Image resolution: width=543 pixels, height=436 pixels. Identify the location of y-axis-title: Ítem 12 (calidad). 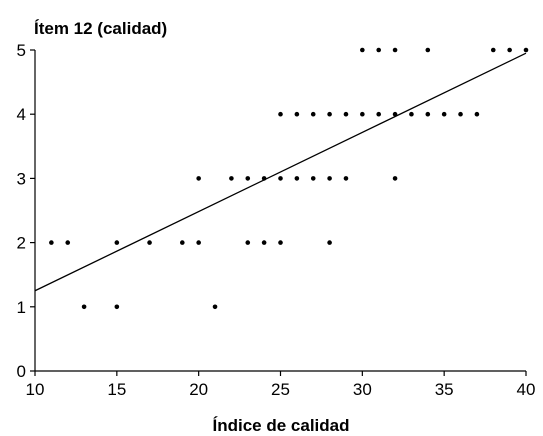
(100, 28).